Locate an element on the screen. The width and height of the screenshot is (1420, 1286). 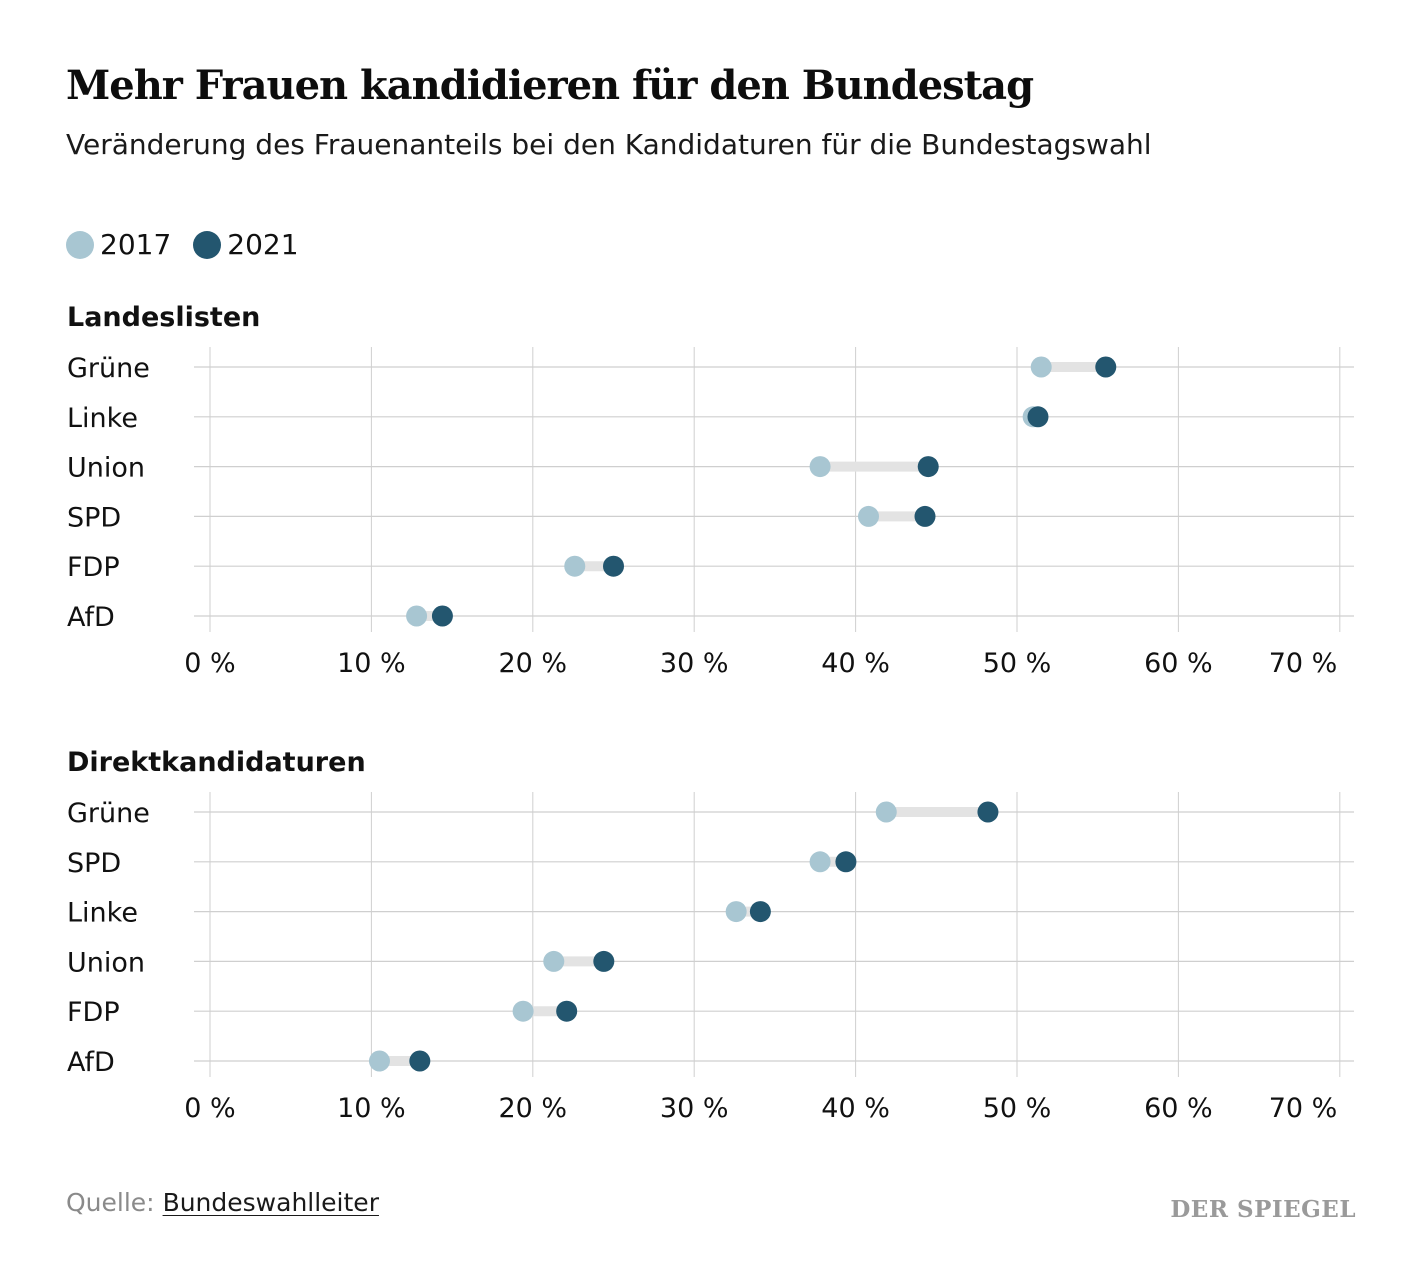
panel2-x-tick-label-70: 70 % is located at coordinates (1303, 1108).